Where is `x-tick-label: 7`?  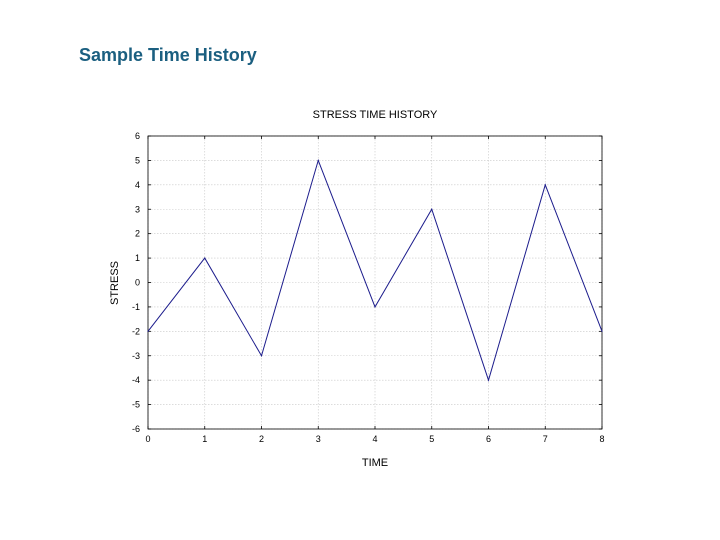 x-tick-label: 7 is located at coordinates (545, 439).